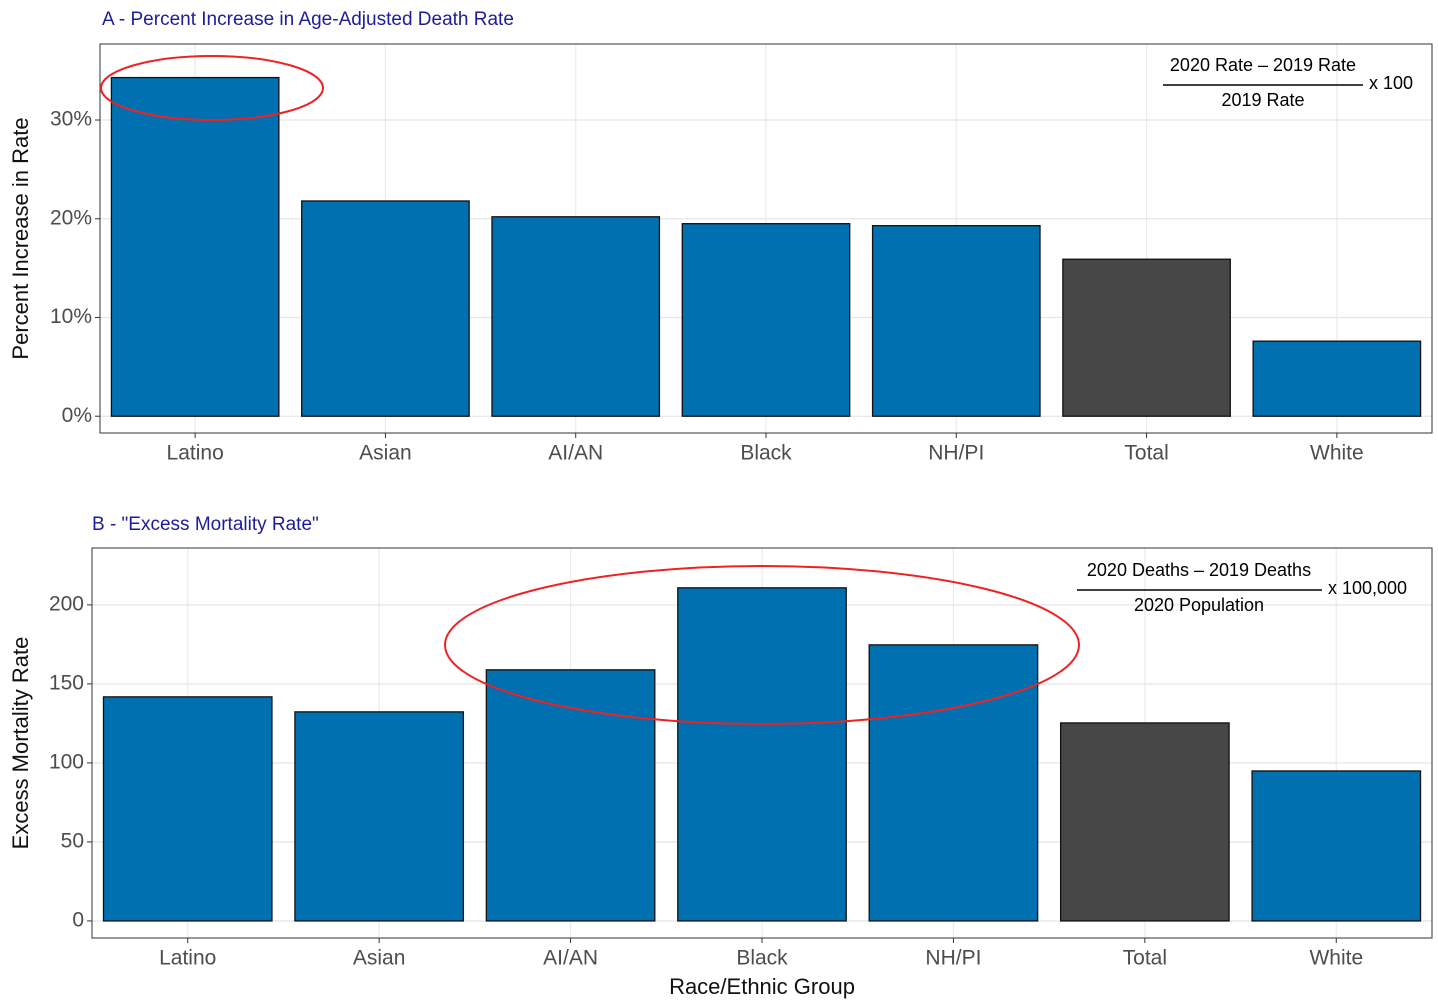  What do you see at coordinates (1262, 100) in the screenshot?
I see `formula-denominator: 2019 Rate` at bounding box center [1262, 100].